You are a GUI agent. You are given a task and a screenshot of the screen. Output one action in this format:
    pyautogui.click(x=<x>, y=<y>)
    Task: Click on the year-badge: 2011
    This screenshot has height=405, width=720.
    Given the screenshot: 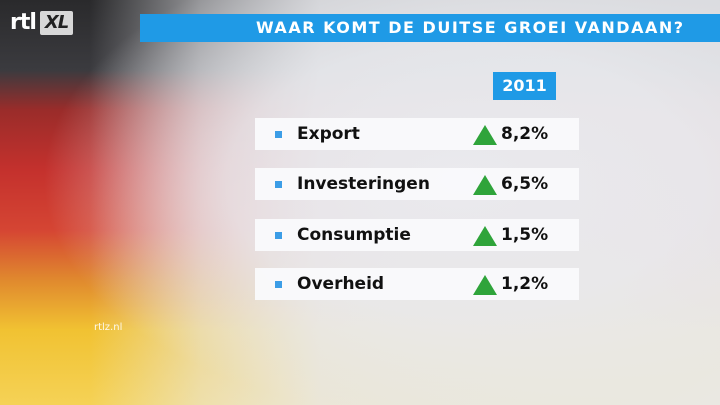 What is the action you would take?
    pyautogui.click(x=524, y=86)
    